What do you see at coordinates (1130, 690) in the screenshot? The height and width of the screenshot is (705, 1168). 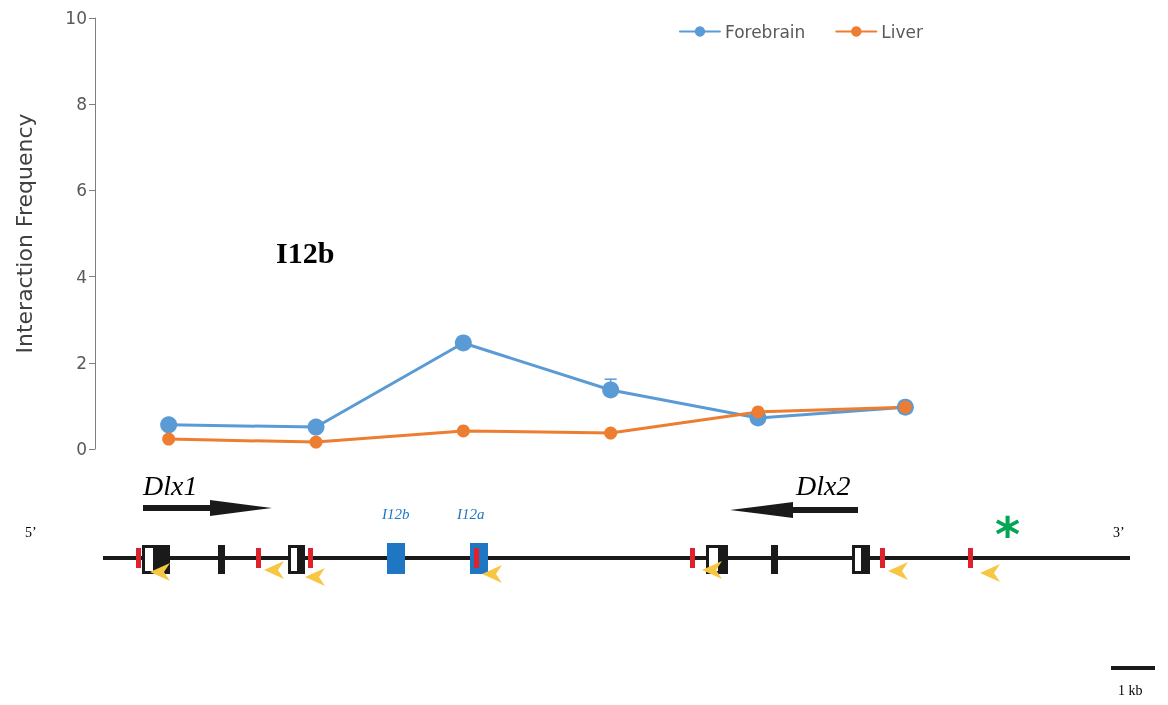 I see `text: 1 kb` at bounding box center [1130, 690].